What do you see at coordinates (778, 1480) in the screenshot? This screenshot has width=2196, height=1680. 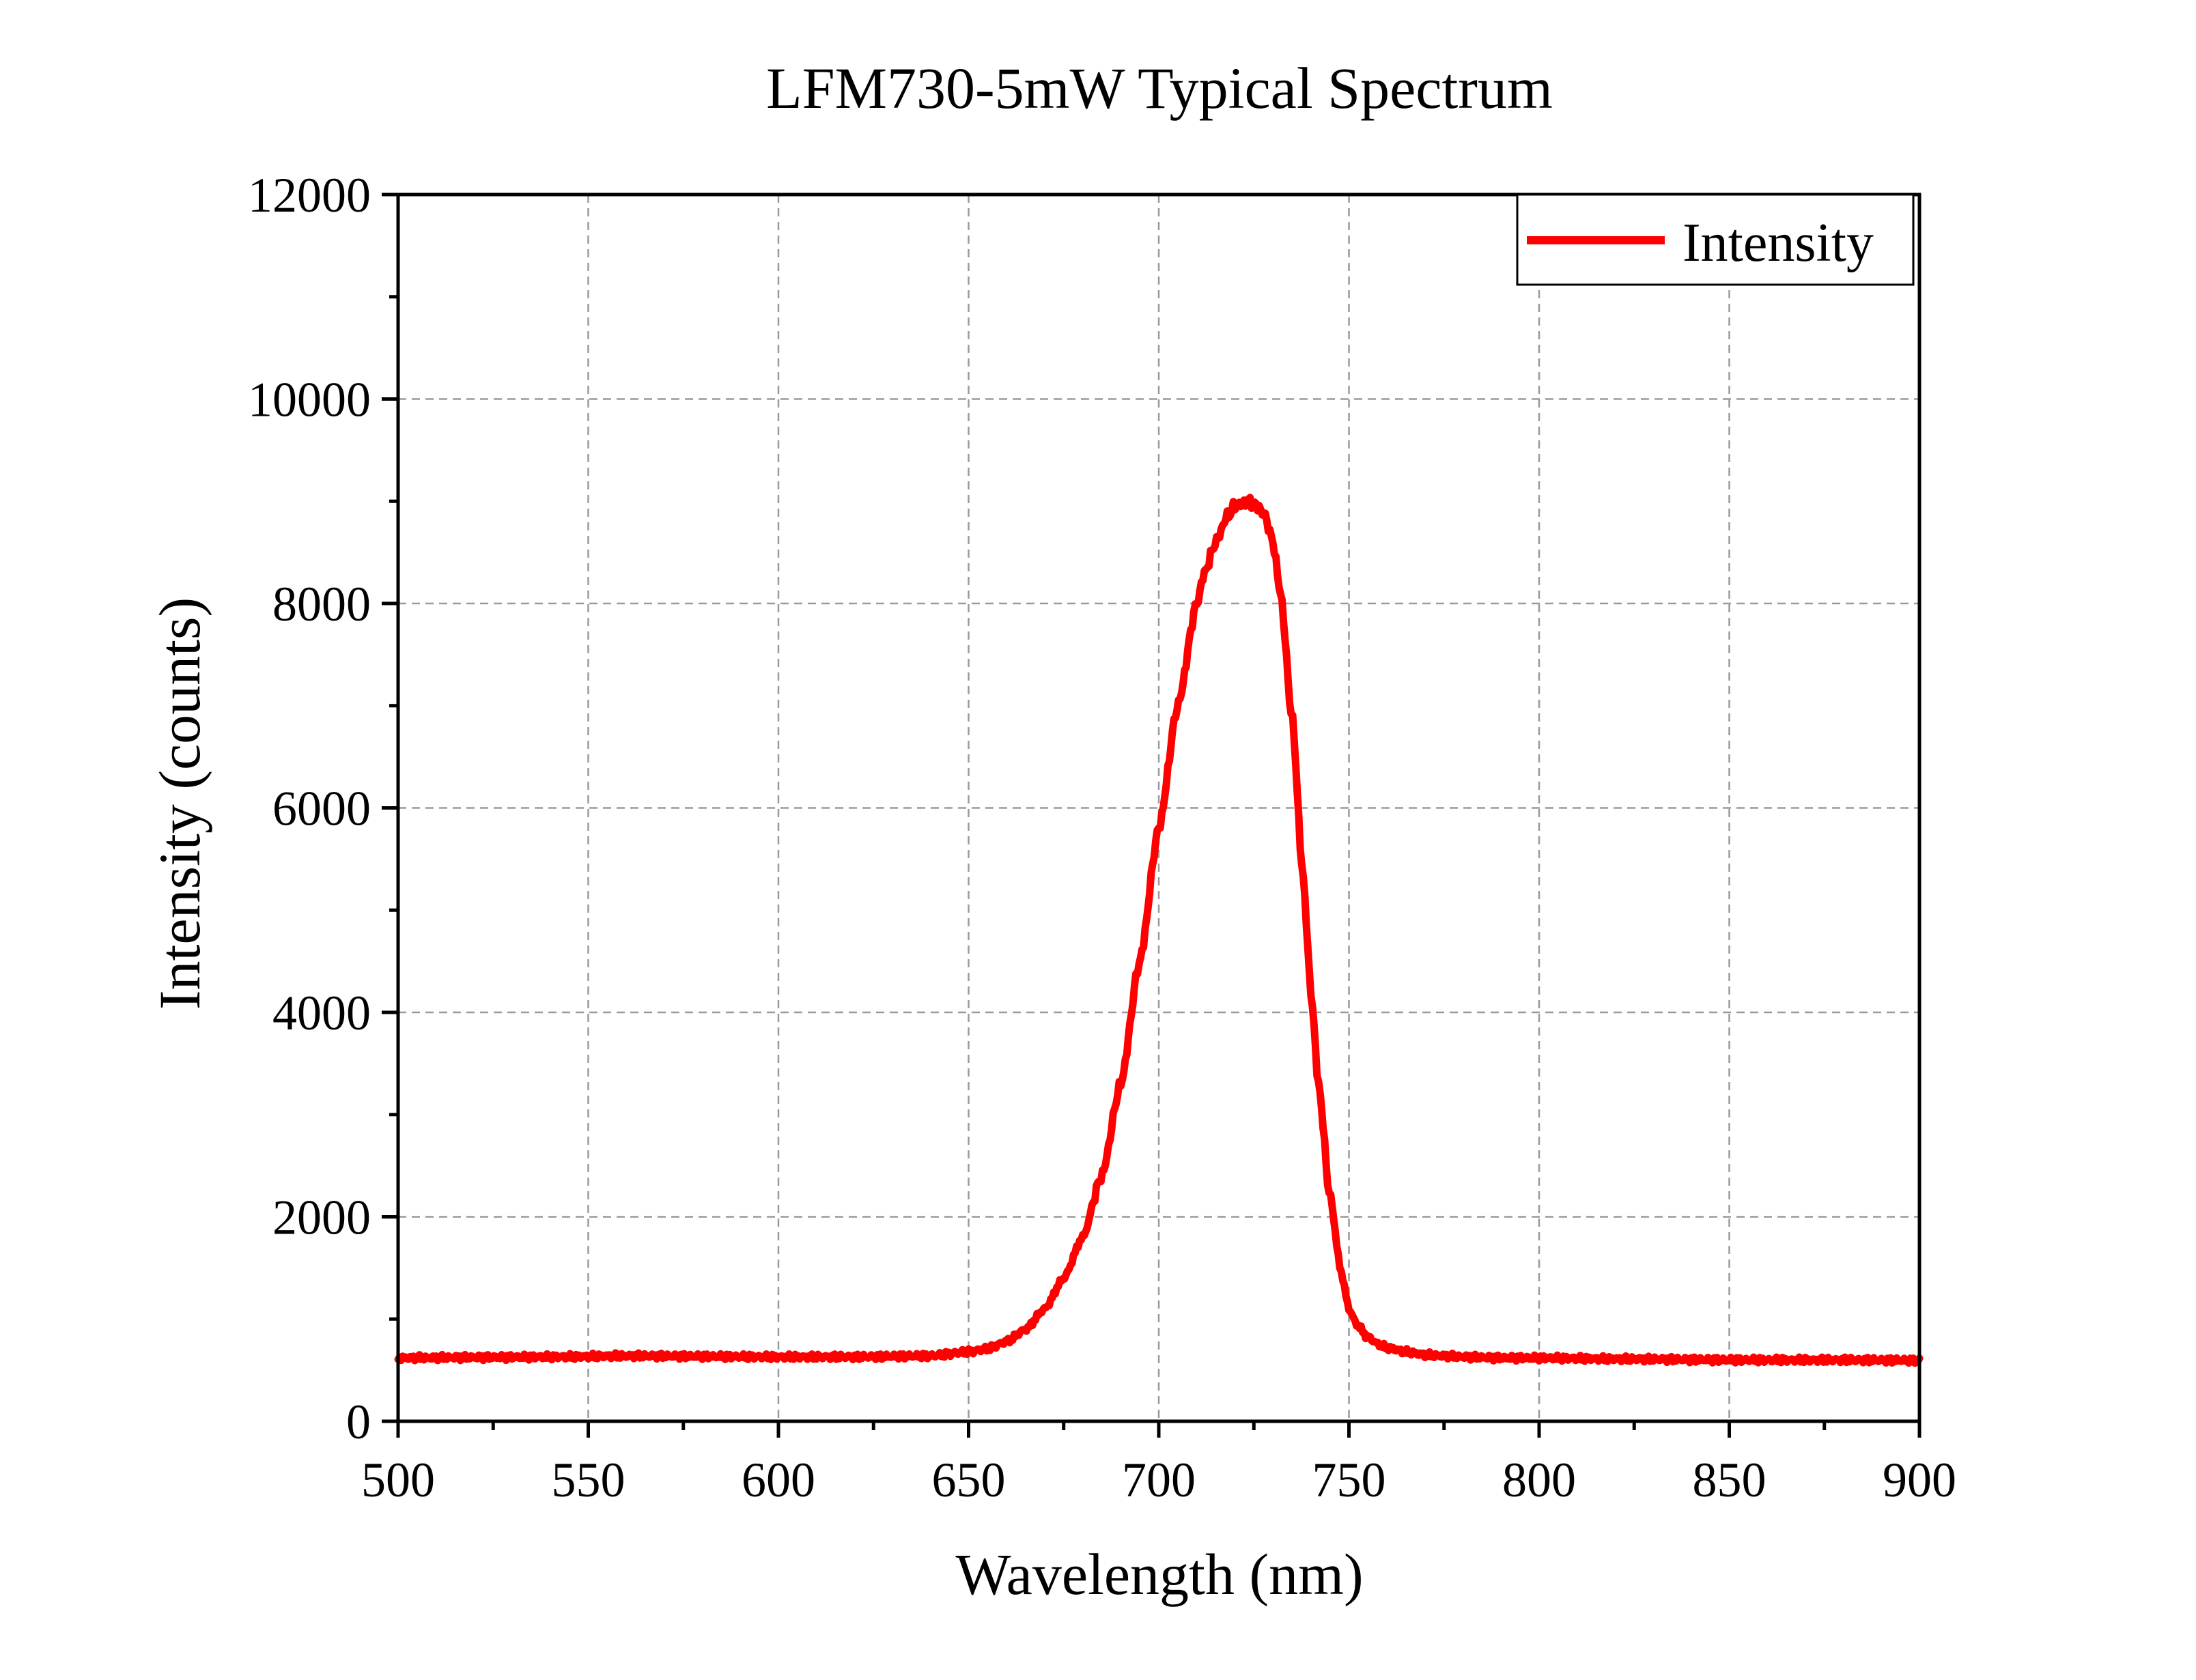 I see `x-tick-label: 600` at bounding box center [778, 1480].